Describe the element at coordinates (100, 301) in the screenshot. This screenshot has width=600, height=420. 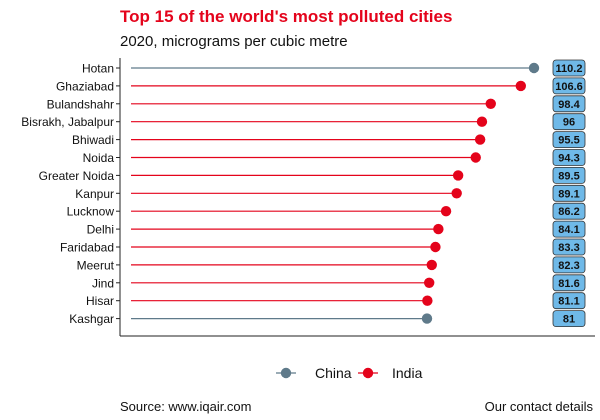
I see `category-label: Hisar` at that location.